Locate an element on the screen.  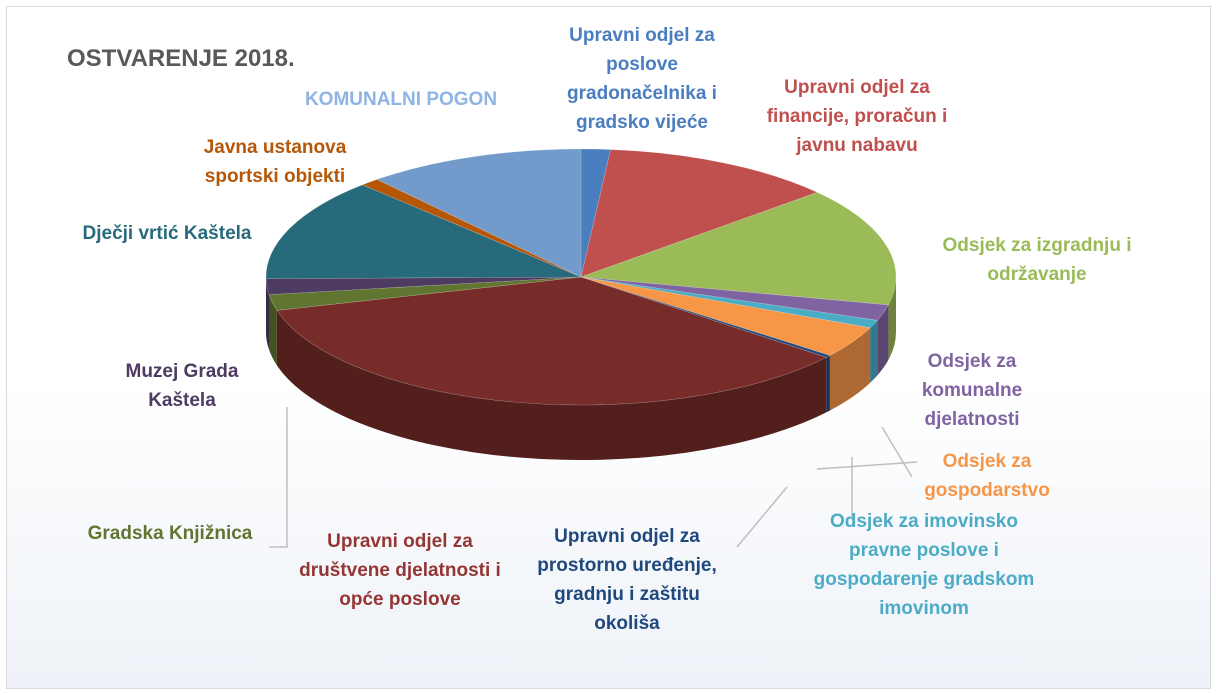
slice-label: KOMUNALNI POGON is located at coordinates (401, 99).